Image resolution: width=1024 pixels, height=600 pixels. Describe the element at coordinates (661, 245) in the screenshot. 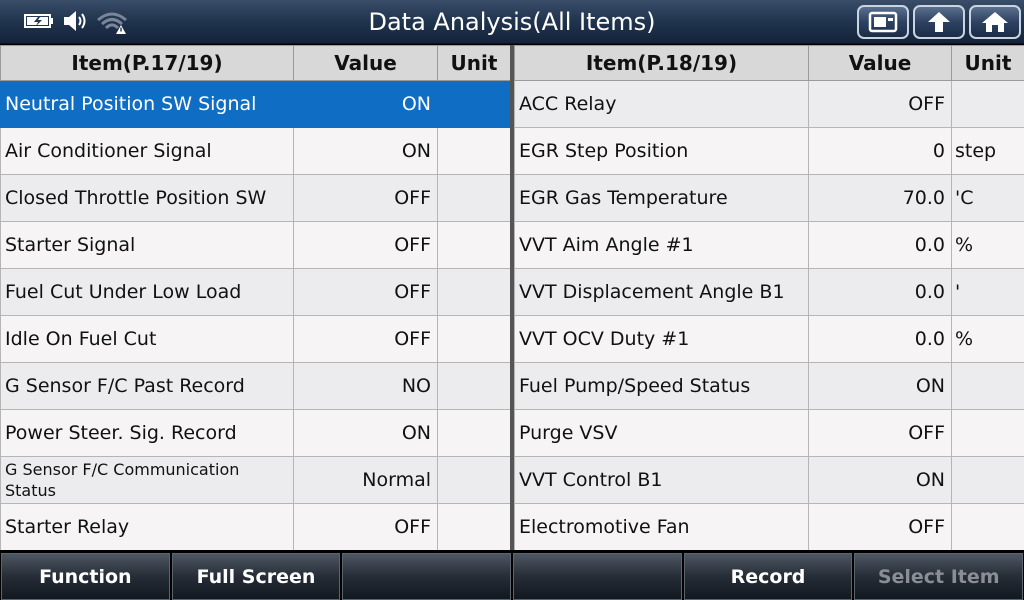

I see `item-name-cell: VVT Aim Angle #1` at that location.